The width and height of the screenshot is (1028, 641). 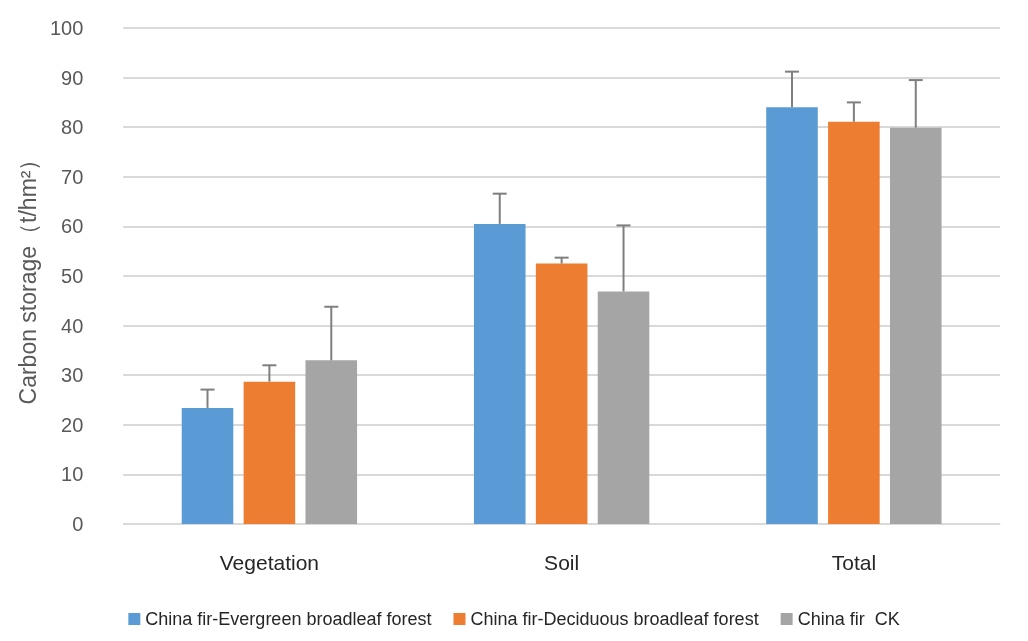 What do you see at coordinates (66, 28) in the screenshot?
I see `y-tick-label: 100` at bounding box center [66, 28].